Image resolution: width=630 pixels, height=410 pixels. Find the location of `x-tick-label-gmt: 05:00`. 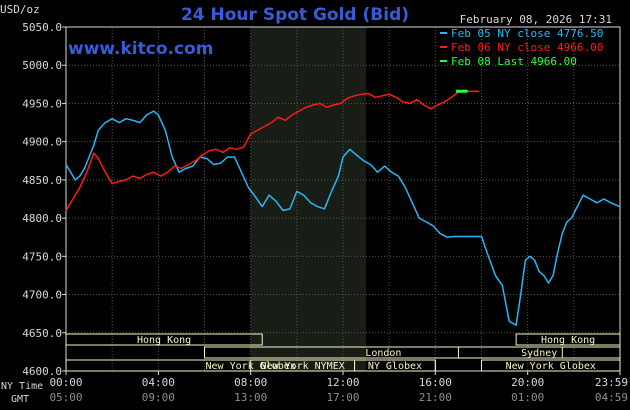

x-tick-label-gmt: 05:00 is located at coordinates (65, 397).